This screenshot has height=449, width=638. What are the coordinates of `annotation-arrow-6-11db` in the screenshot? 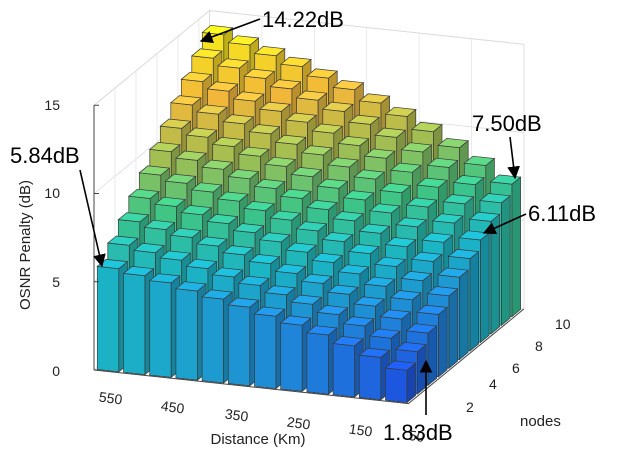 It's located at (504, 224).